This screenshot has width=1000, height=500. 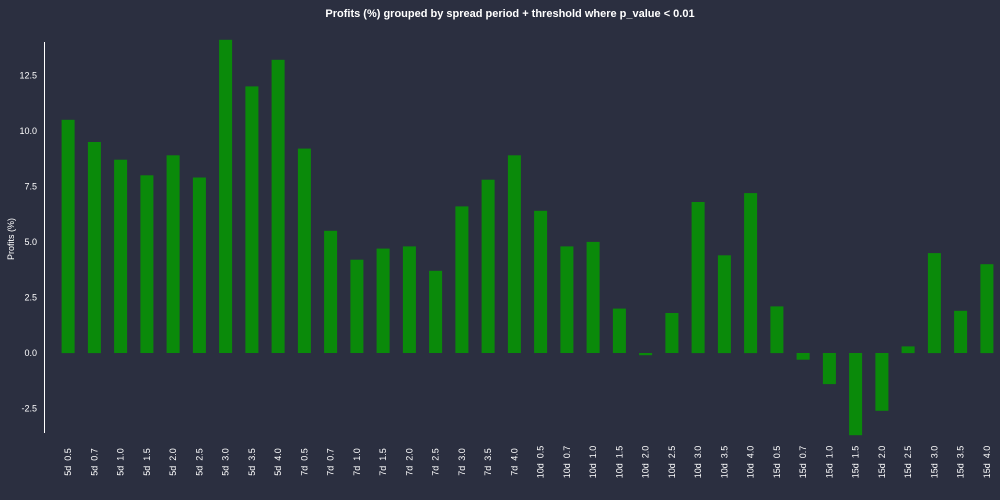 What do you see at coordinates (383, 462) in the screenshot?
I see `x-tick-label: 7d 1.5` at bounding box center [383, 462].